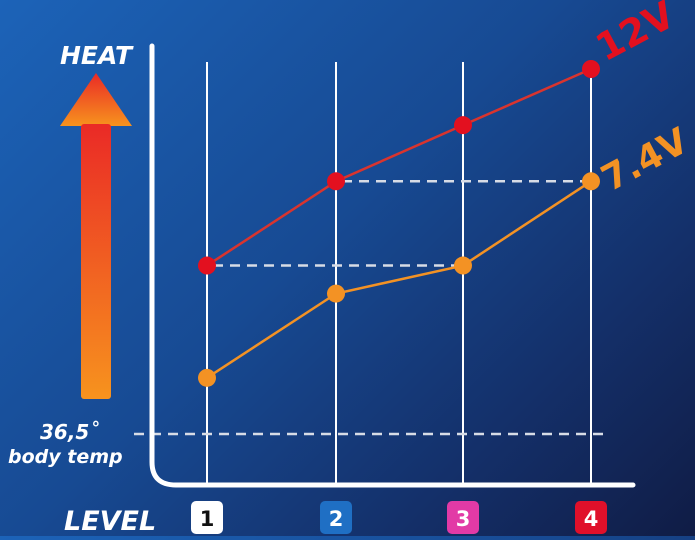 The height and width of the screenshot is (540, 695). What do you see at coordinates (97, 55) in the screenshot?
I see `y-axis-label: HEAT` at bounding box center [97, 55].